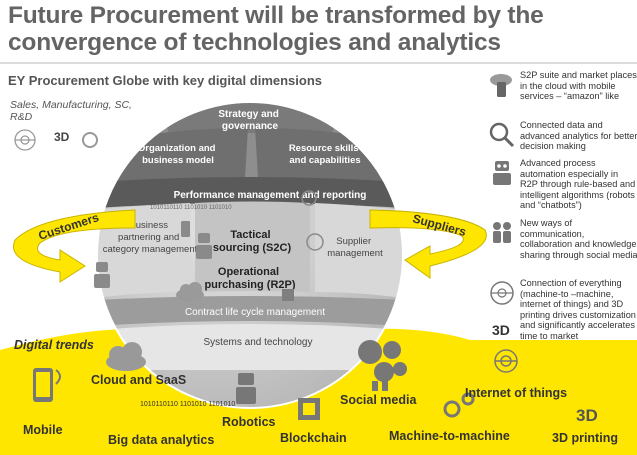 Image resolution: width=637 pixels, height=455 pixels. Describe the element at coordinates (249, 278) in the screenshot. I see `globe-label-operational: Operational purchasing (R2P)` at that location.